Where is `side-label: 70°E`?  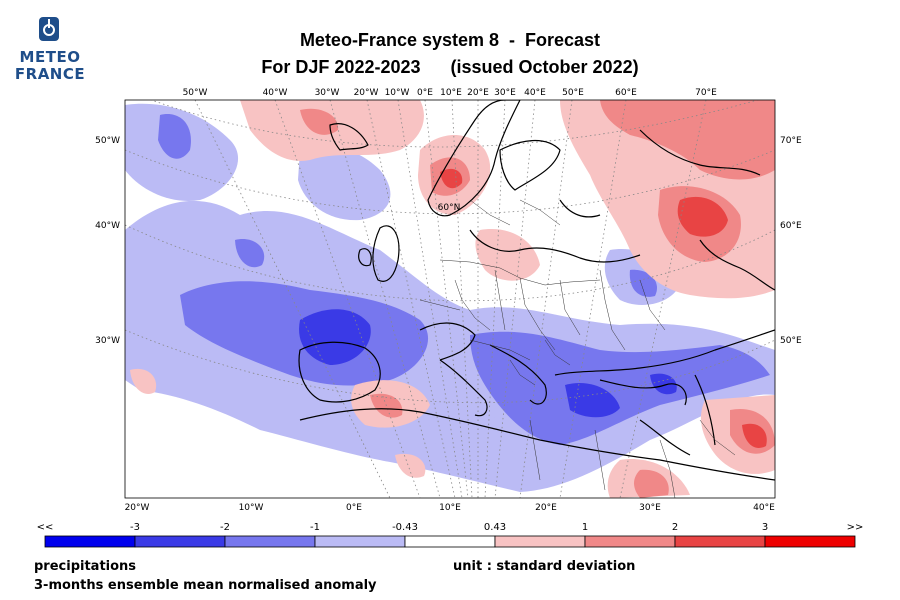
side-label: 70°E is located at coordinates (791, 141).